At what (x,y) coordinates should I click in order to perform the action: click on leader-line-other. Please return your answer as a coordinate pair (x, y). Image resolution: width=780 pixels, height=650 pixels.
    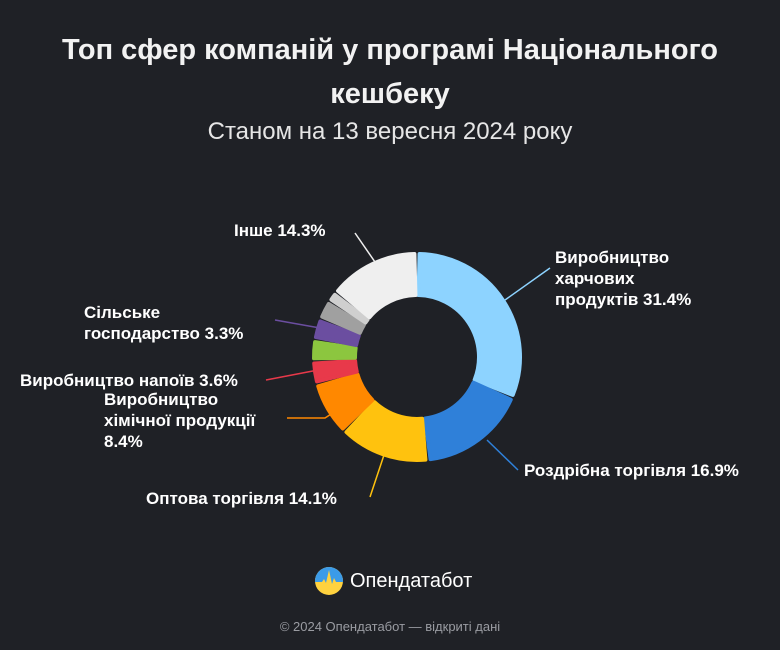
    Looking at the image, I should click on (365, 247).